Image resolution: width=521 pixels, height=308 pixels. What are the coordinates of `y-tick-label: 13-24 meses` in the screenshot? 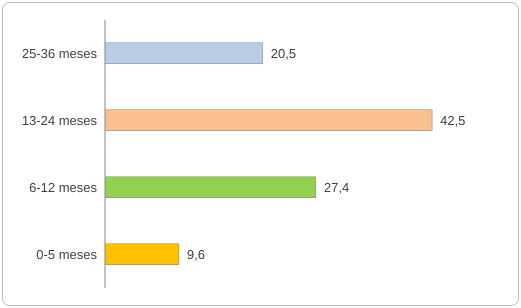 It's located at (60, 120).